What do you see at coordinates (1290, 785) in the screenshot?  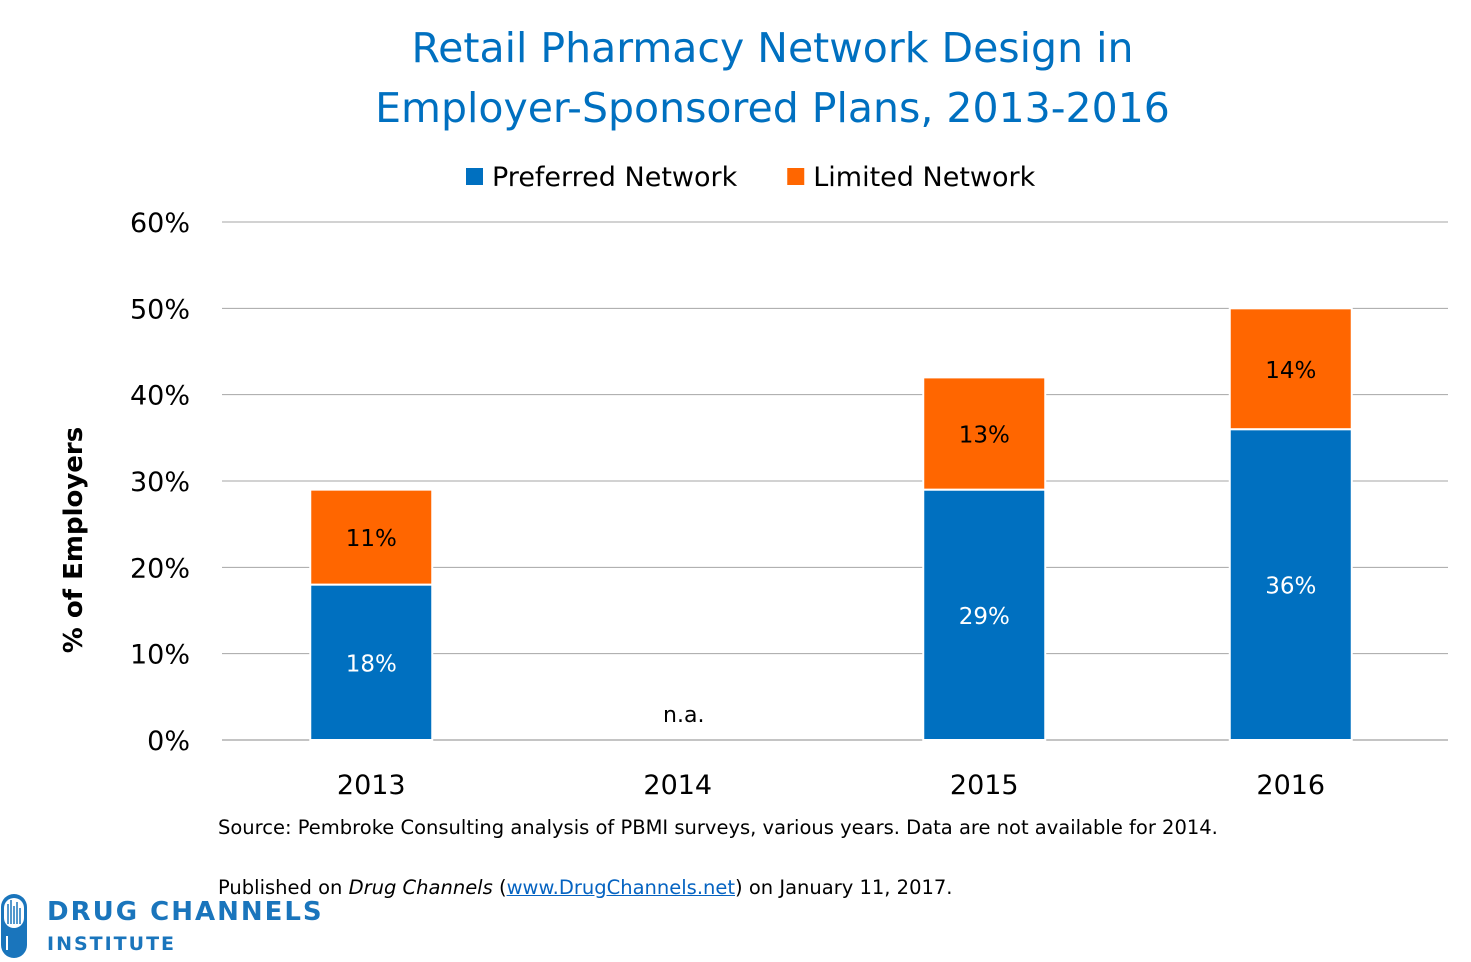 I see `x-tick-label: 2016` at bounding box center [1290, 785].